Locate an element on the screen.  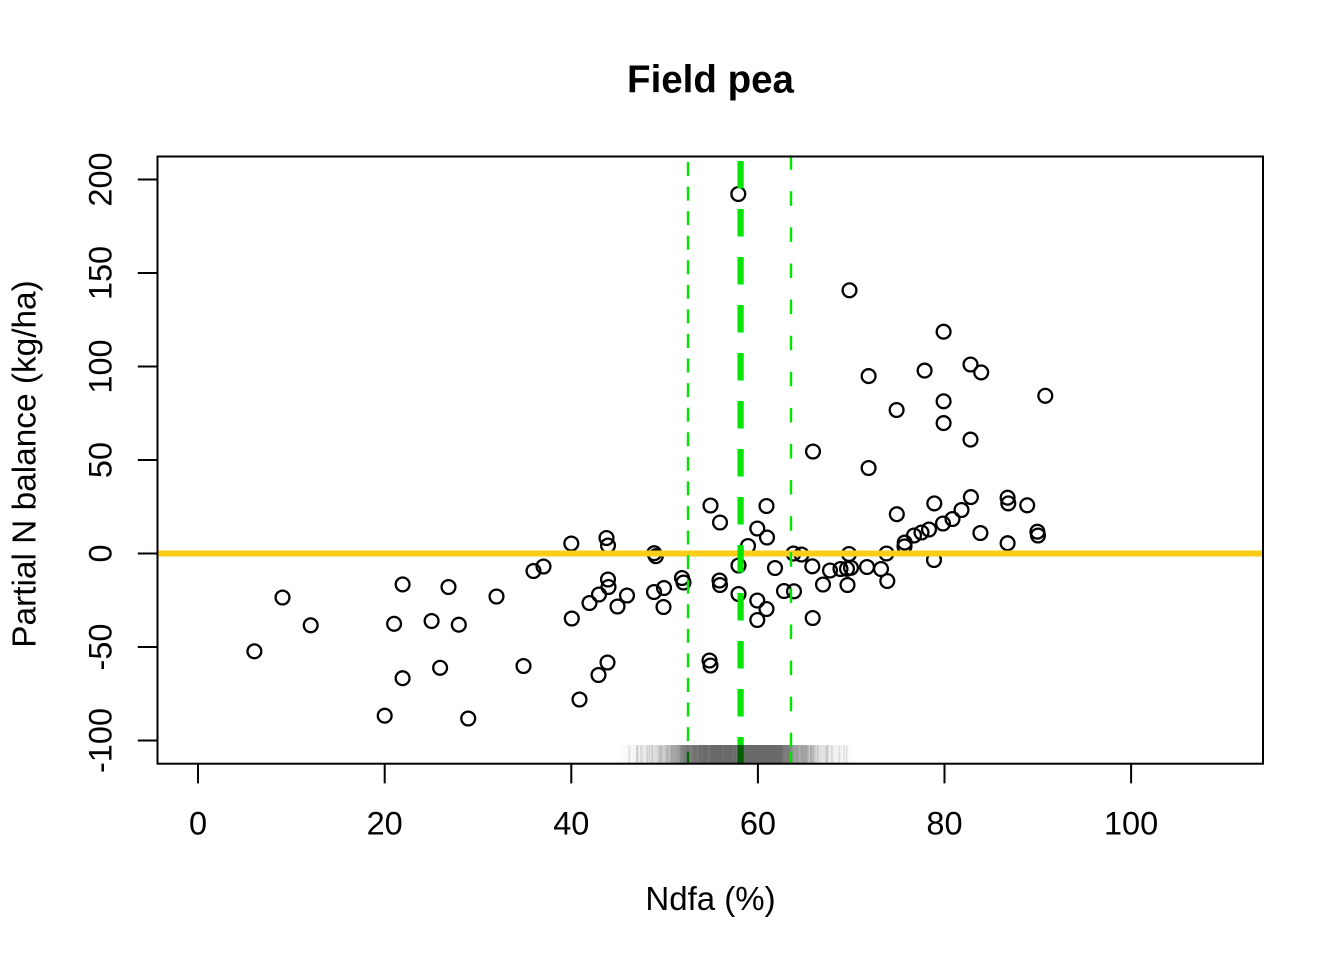
svg-text: -100 is located at coordinates (101, 740).